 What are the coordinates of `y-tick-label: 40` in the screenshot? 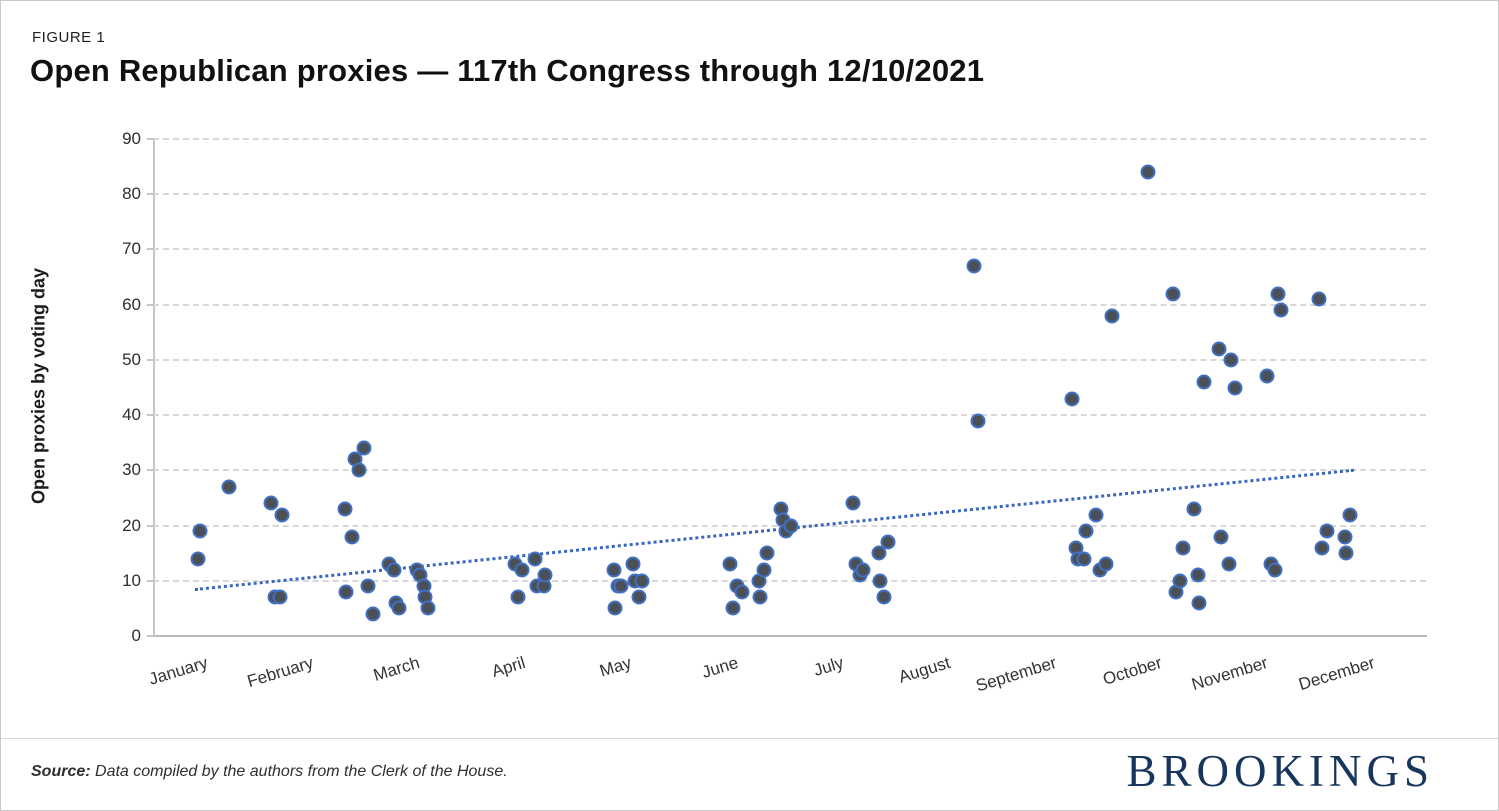 It's located at (131, 415).